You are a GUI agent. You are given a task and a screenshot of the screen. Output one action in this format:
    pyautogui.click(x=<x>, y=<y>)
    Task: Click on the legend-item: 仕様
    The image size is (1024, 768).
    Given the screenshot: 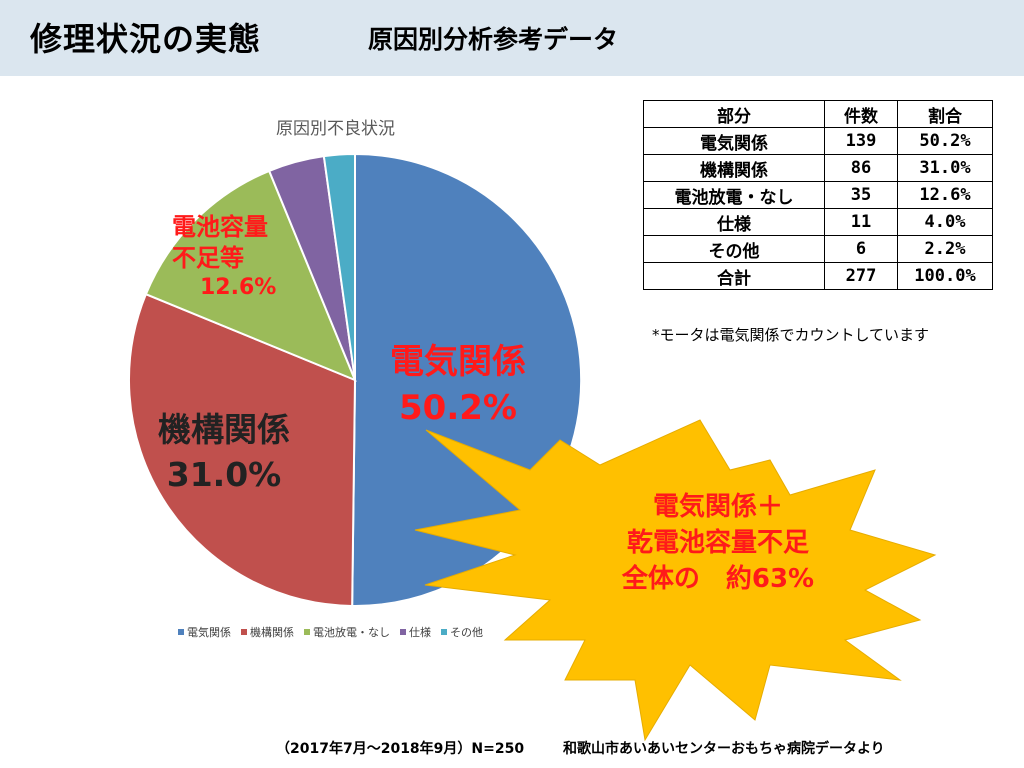 What is the action you would take?
    pyautogui.click(x=415, y=632)
    